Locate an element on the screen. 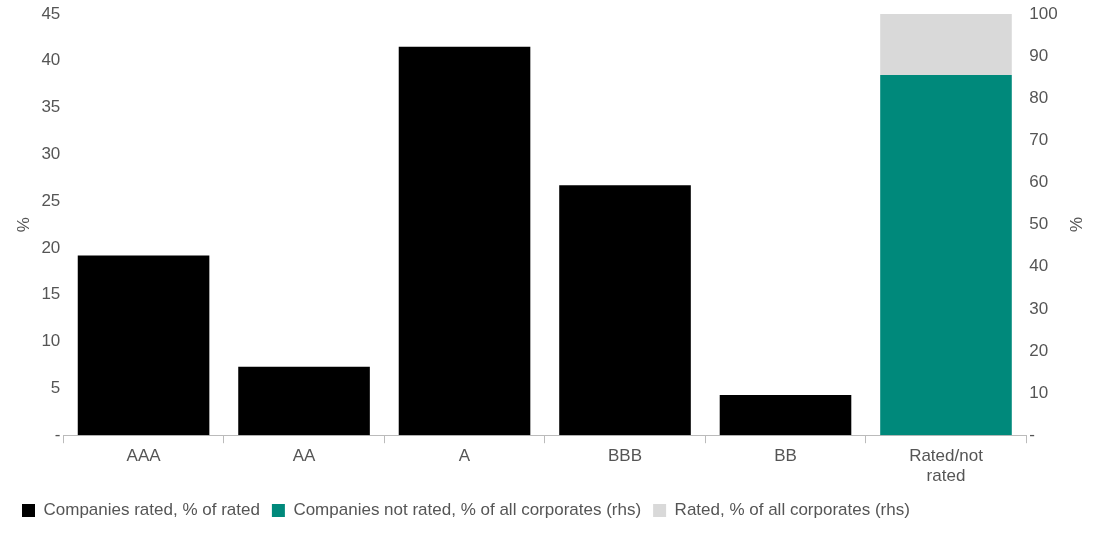 Image resolution: width=1099 pixels, height=533 pixels. y2-tick-label: 10 is located at coordinates (1039, 392).